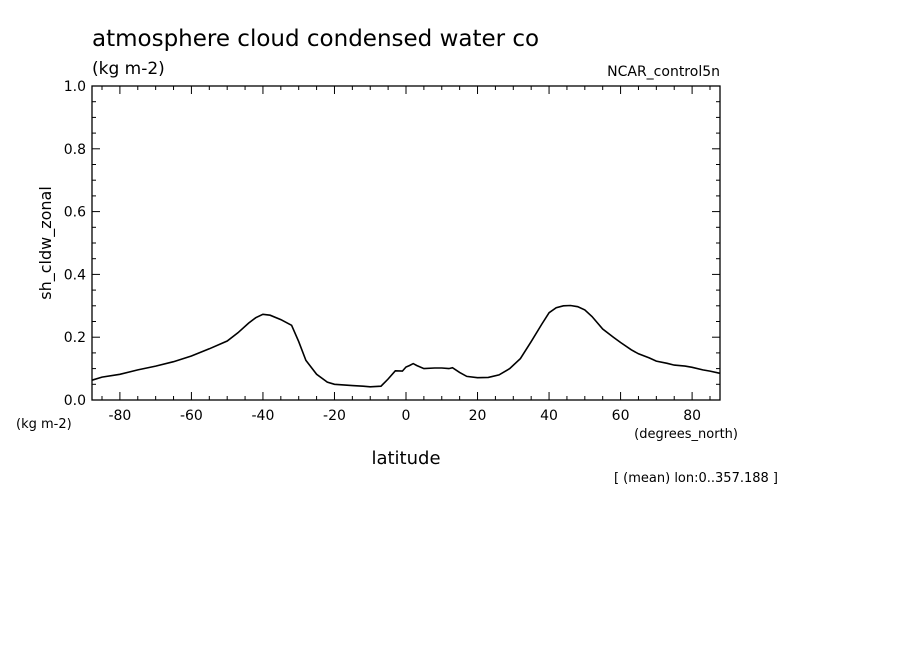  Describe the element at coordinates (128, 69) in the screenshot. I see `chart-subtitle: (kg m-2)` at that location.